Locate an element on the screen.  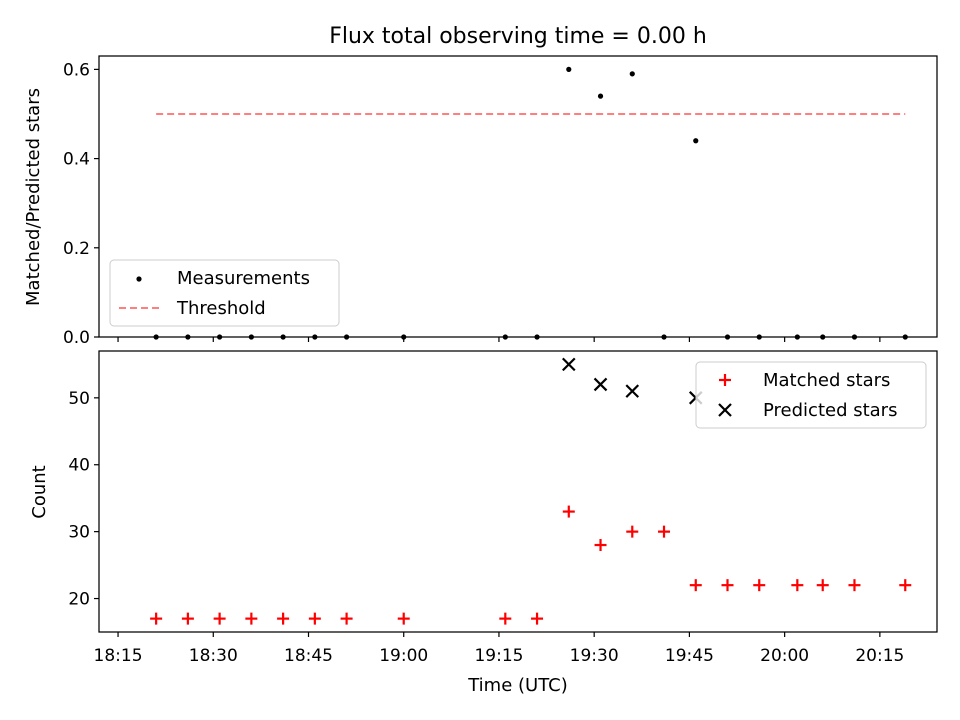
bottom-legend: Matched stars Predicted stars is located at coordinates (811, 395).